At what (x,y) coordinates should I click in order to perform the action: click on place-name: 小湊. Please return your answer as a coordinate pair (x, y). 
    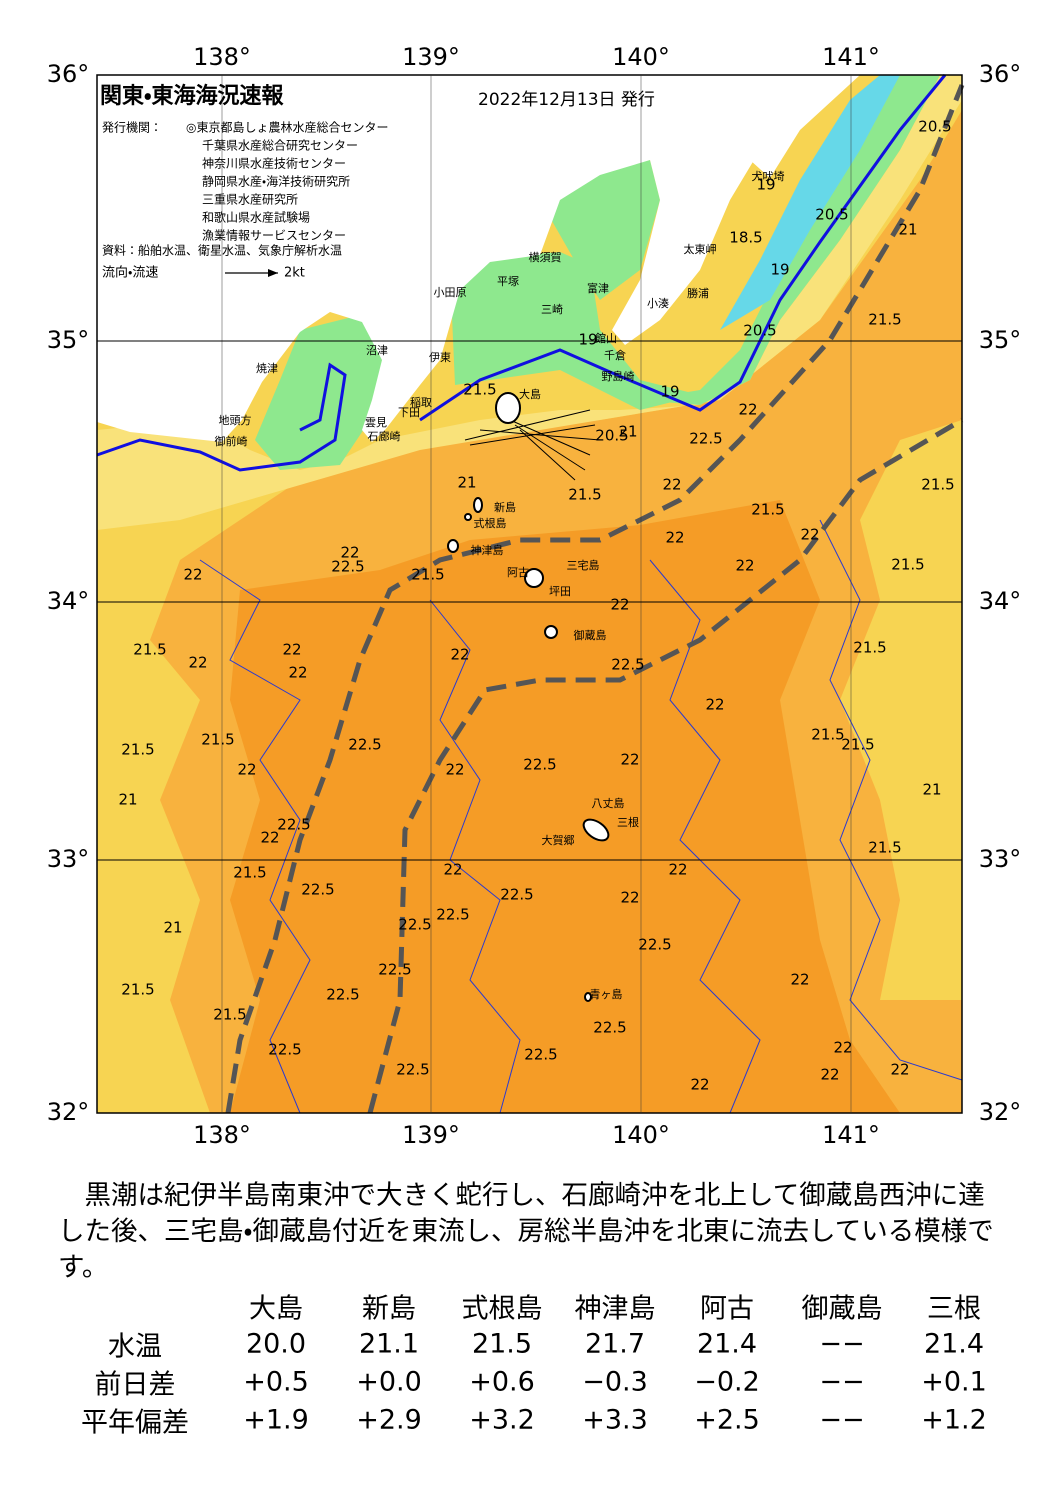
    Looking at the image, I should click on (658, 303).